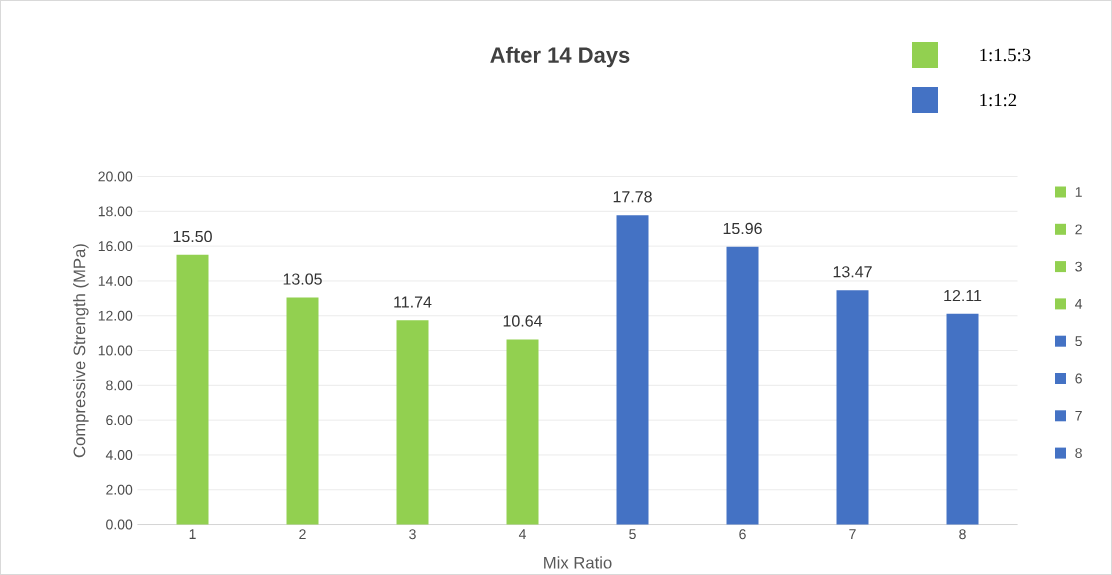  I want to click on y-tick-label: 8.00, so click(119, 385).